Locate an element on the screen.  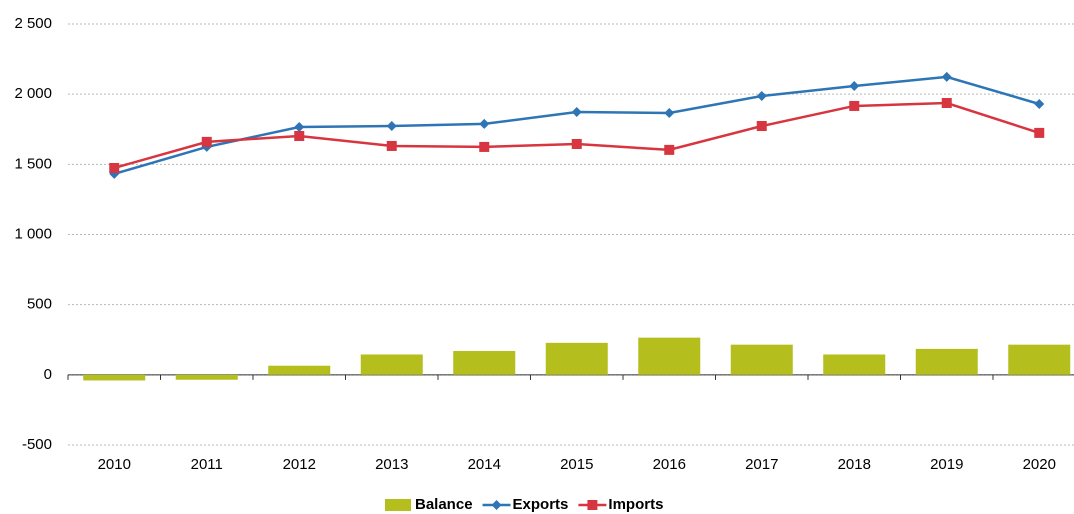
y-tick-label: 2 500 is located at coordinates (33, 23).